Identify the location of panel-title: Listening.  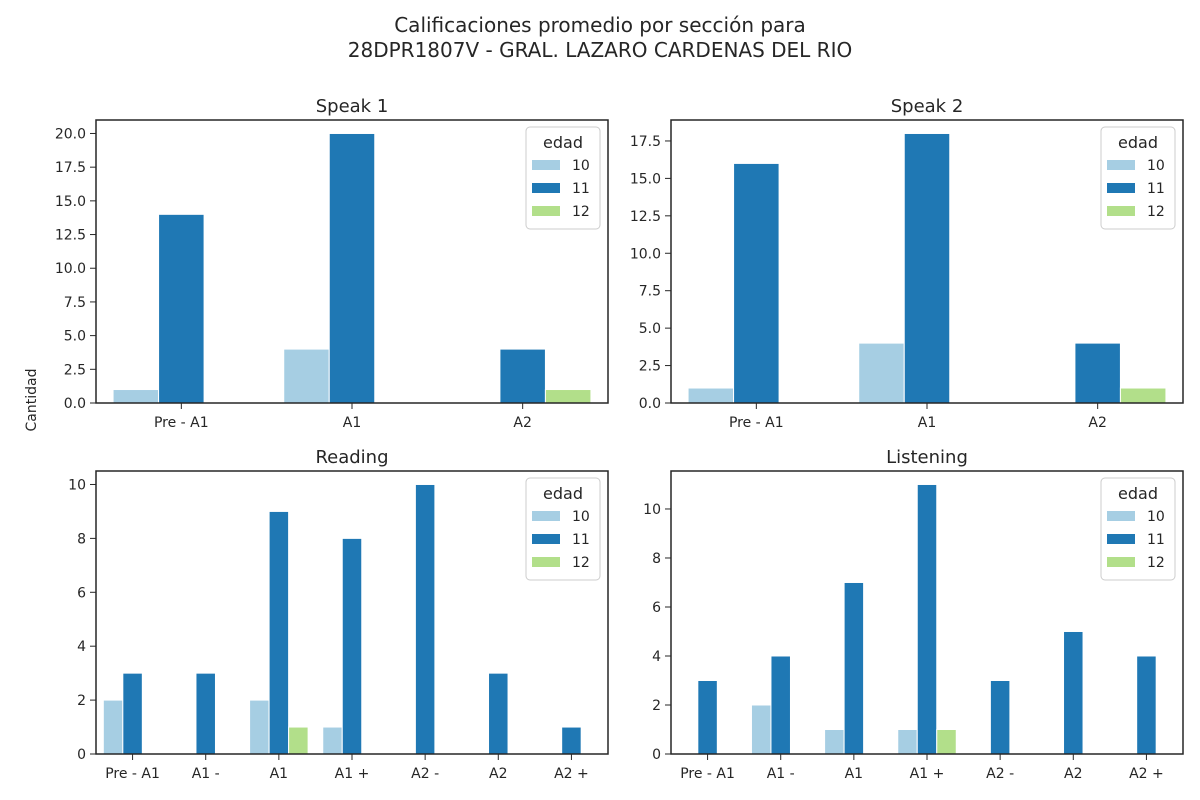
(927, 457).